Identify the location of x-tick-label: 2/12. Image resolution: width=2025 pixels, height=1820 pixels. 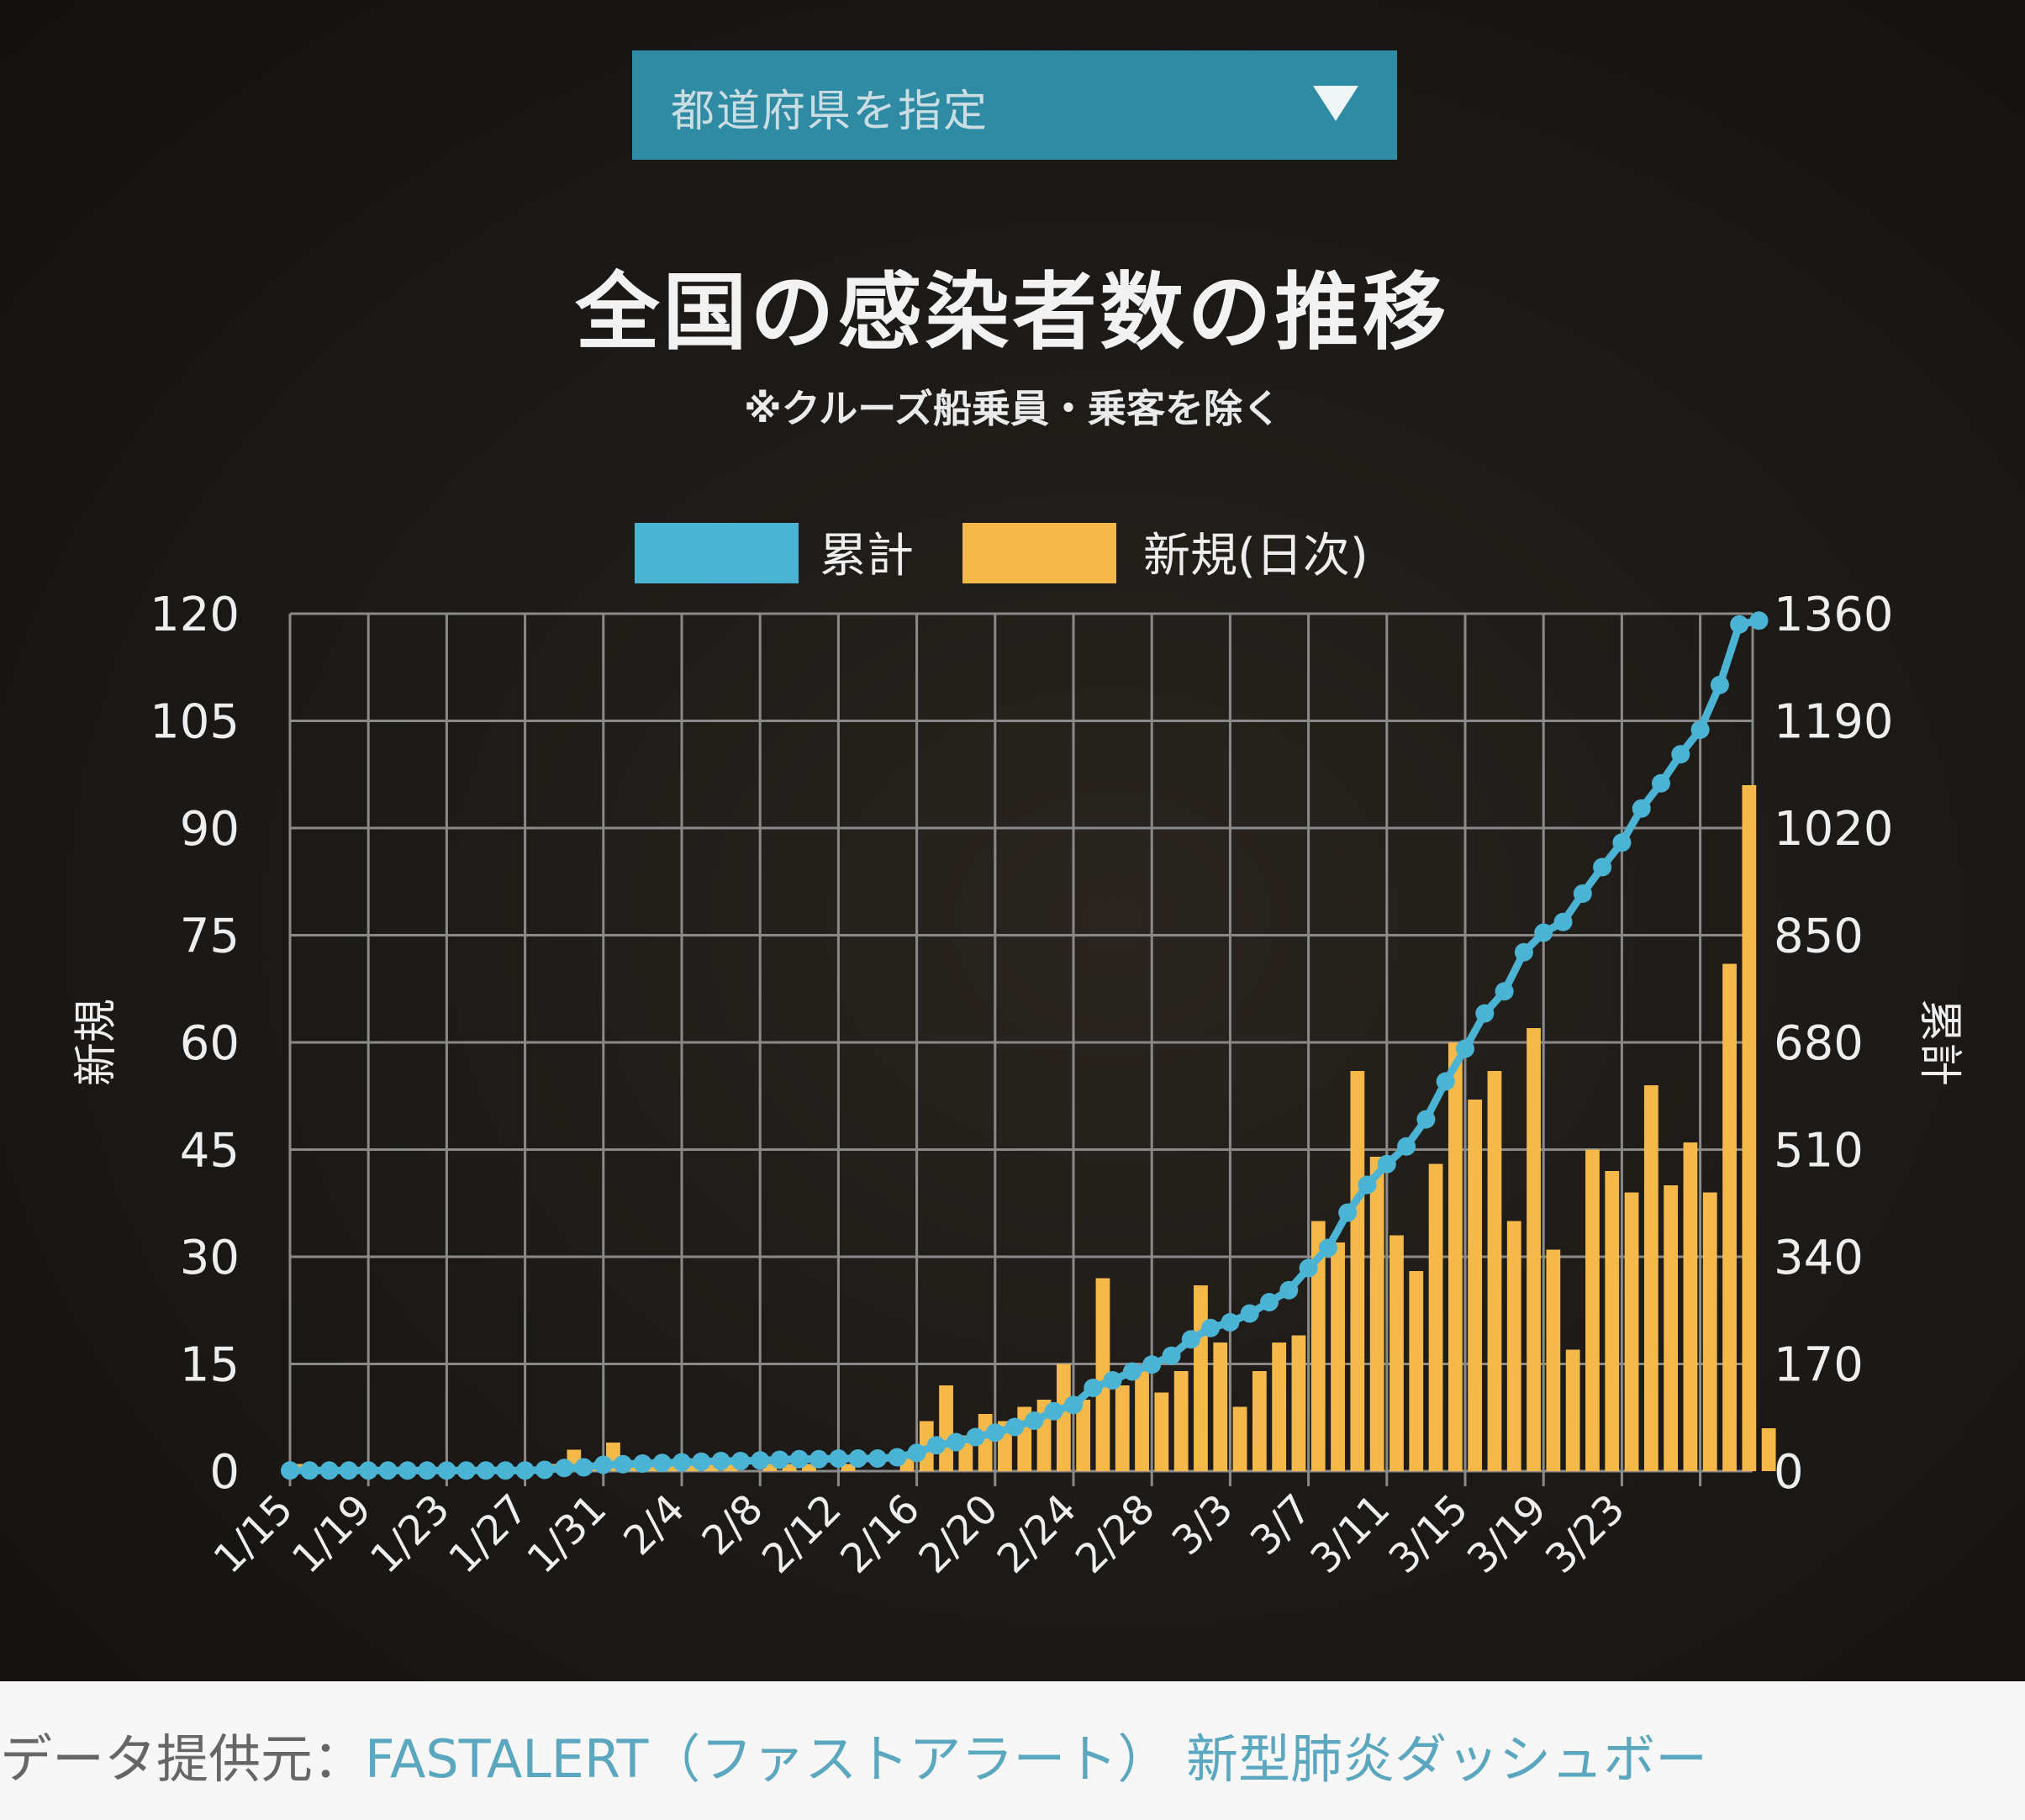
(802, 1534).